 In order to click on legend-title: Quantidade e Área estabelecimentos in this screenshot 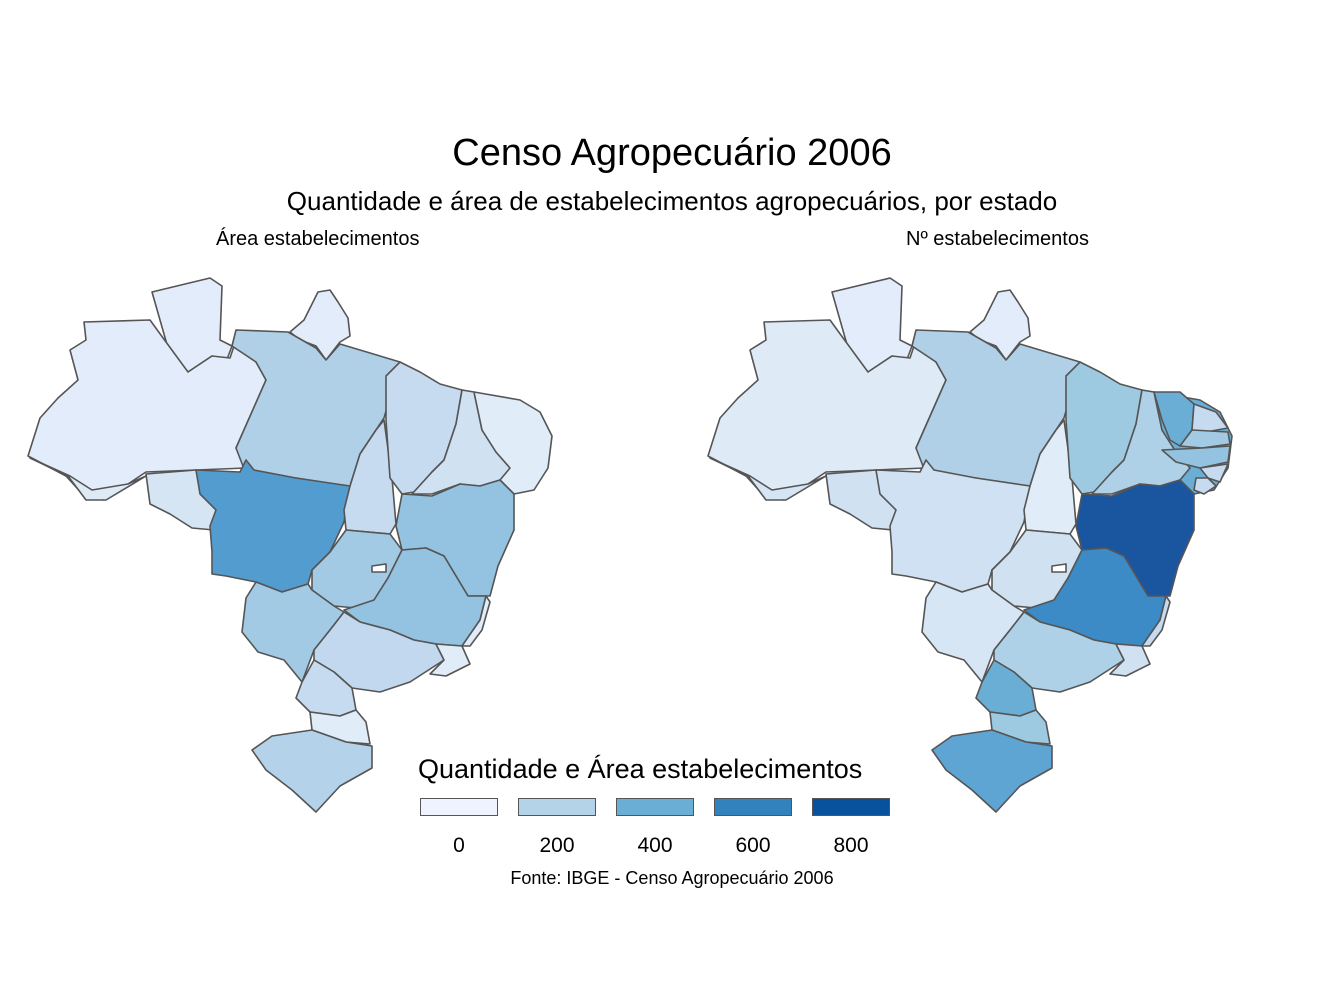, I will do `click(640, 769)`.